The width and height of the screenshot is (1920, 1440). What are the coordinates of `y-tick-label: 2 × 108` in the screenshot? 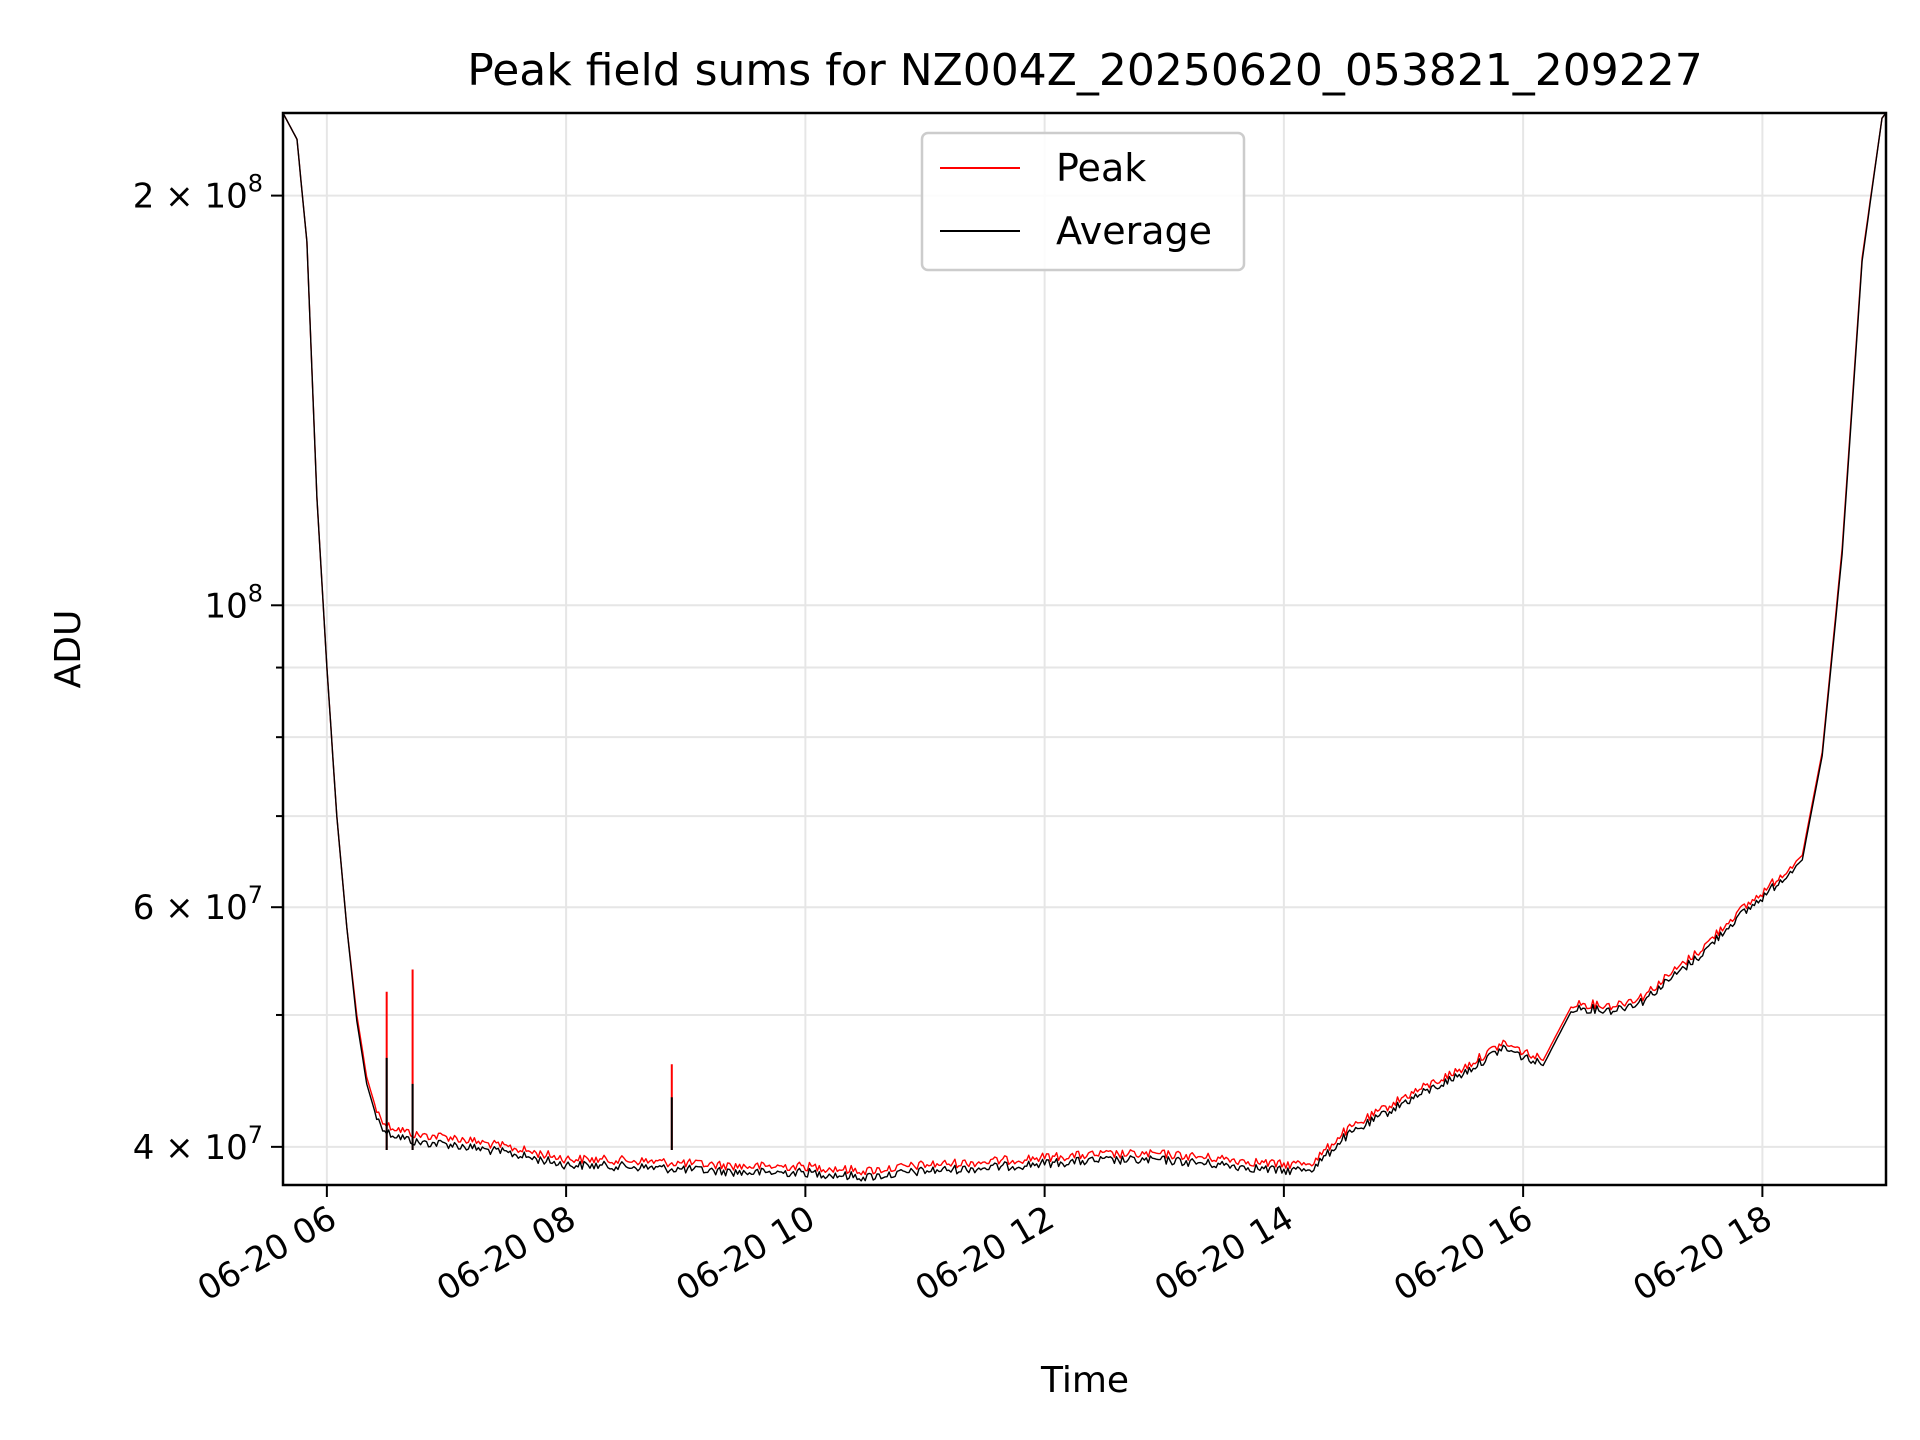 It's located at (198, 193).